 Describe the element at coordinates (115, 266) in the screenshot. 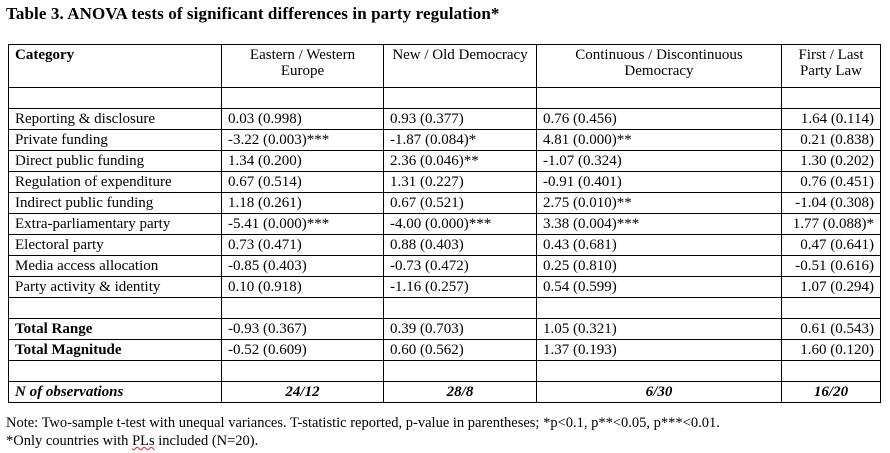

I see `cell-category: Media access allocation` at that location.